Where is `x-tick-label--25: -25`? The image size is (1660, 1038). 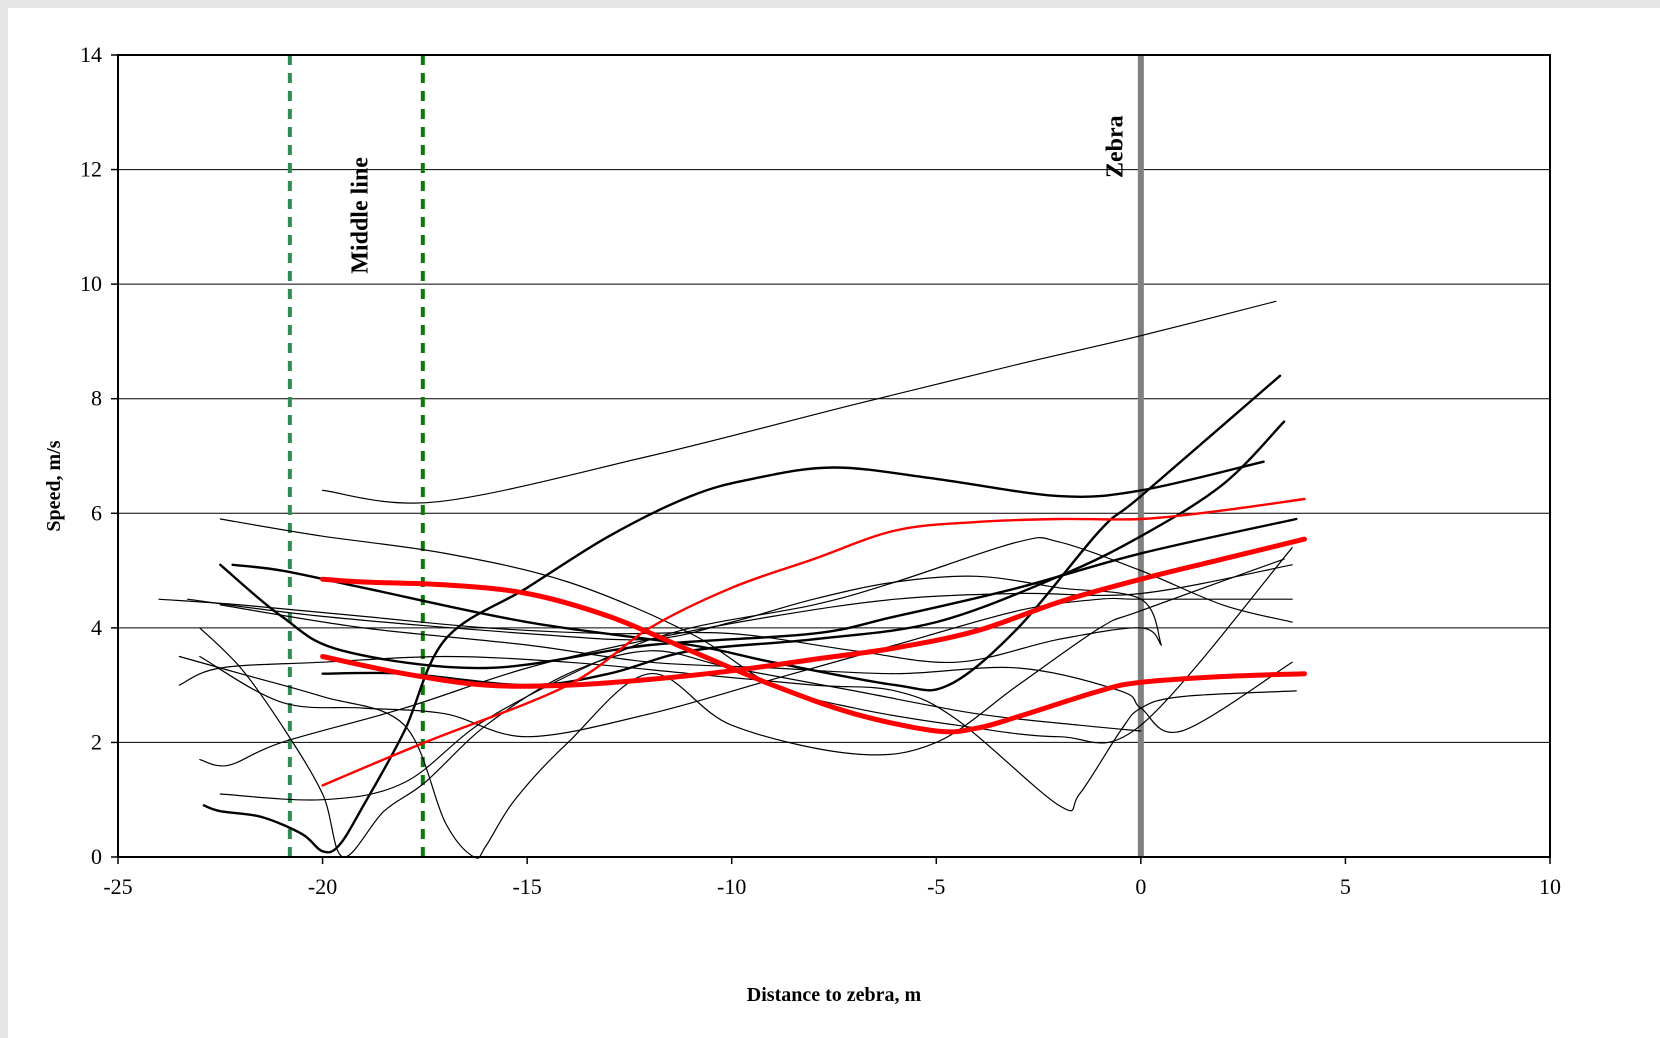
x-tick-label--25: -25 is located at coordinates (117, 886).